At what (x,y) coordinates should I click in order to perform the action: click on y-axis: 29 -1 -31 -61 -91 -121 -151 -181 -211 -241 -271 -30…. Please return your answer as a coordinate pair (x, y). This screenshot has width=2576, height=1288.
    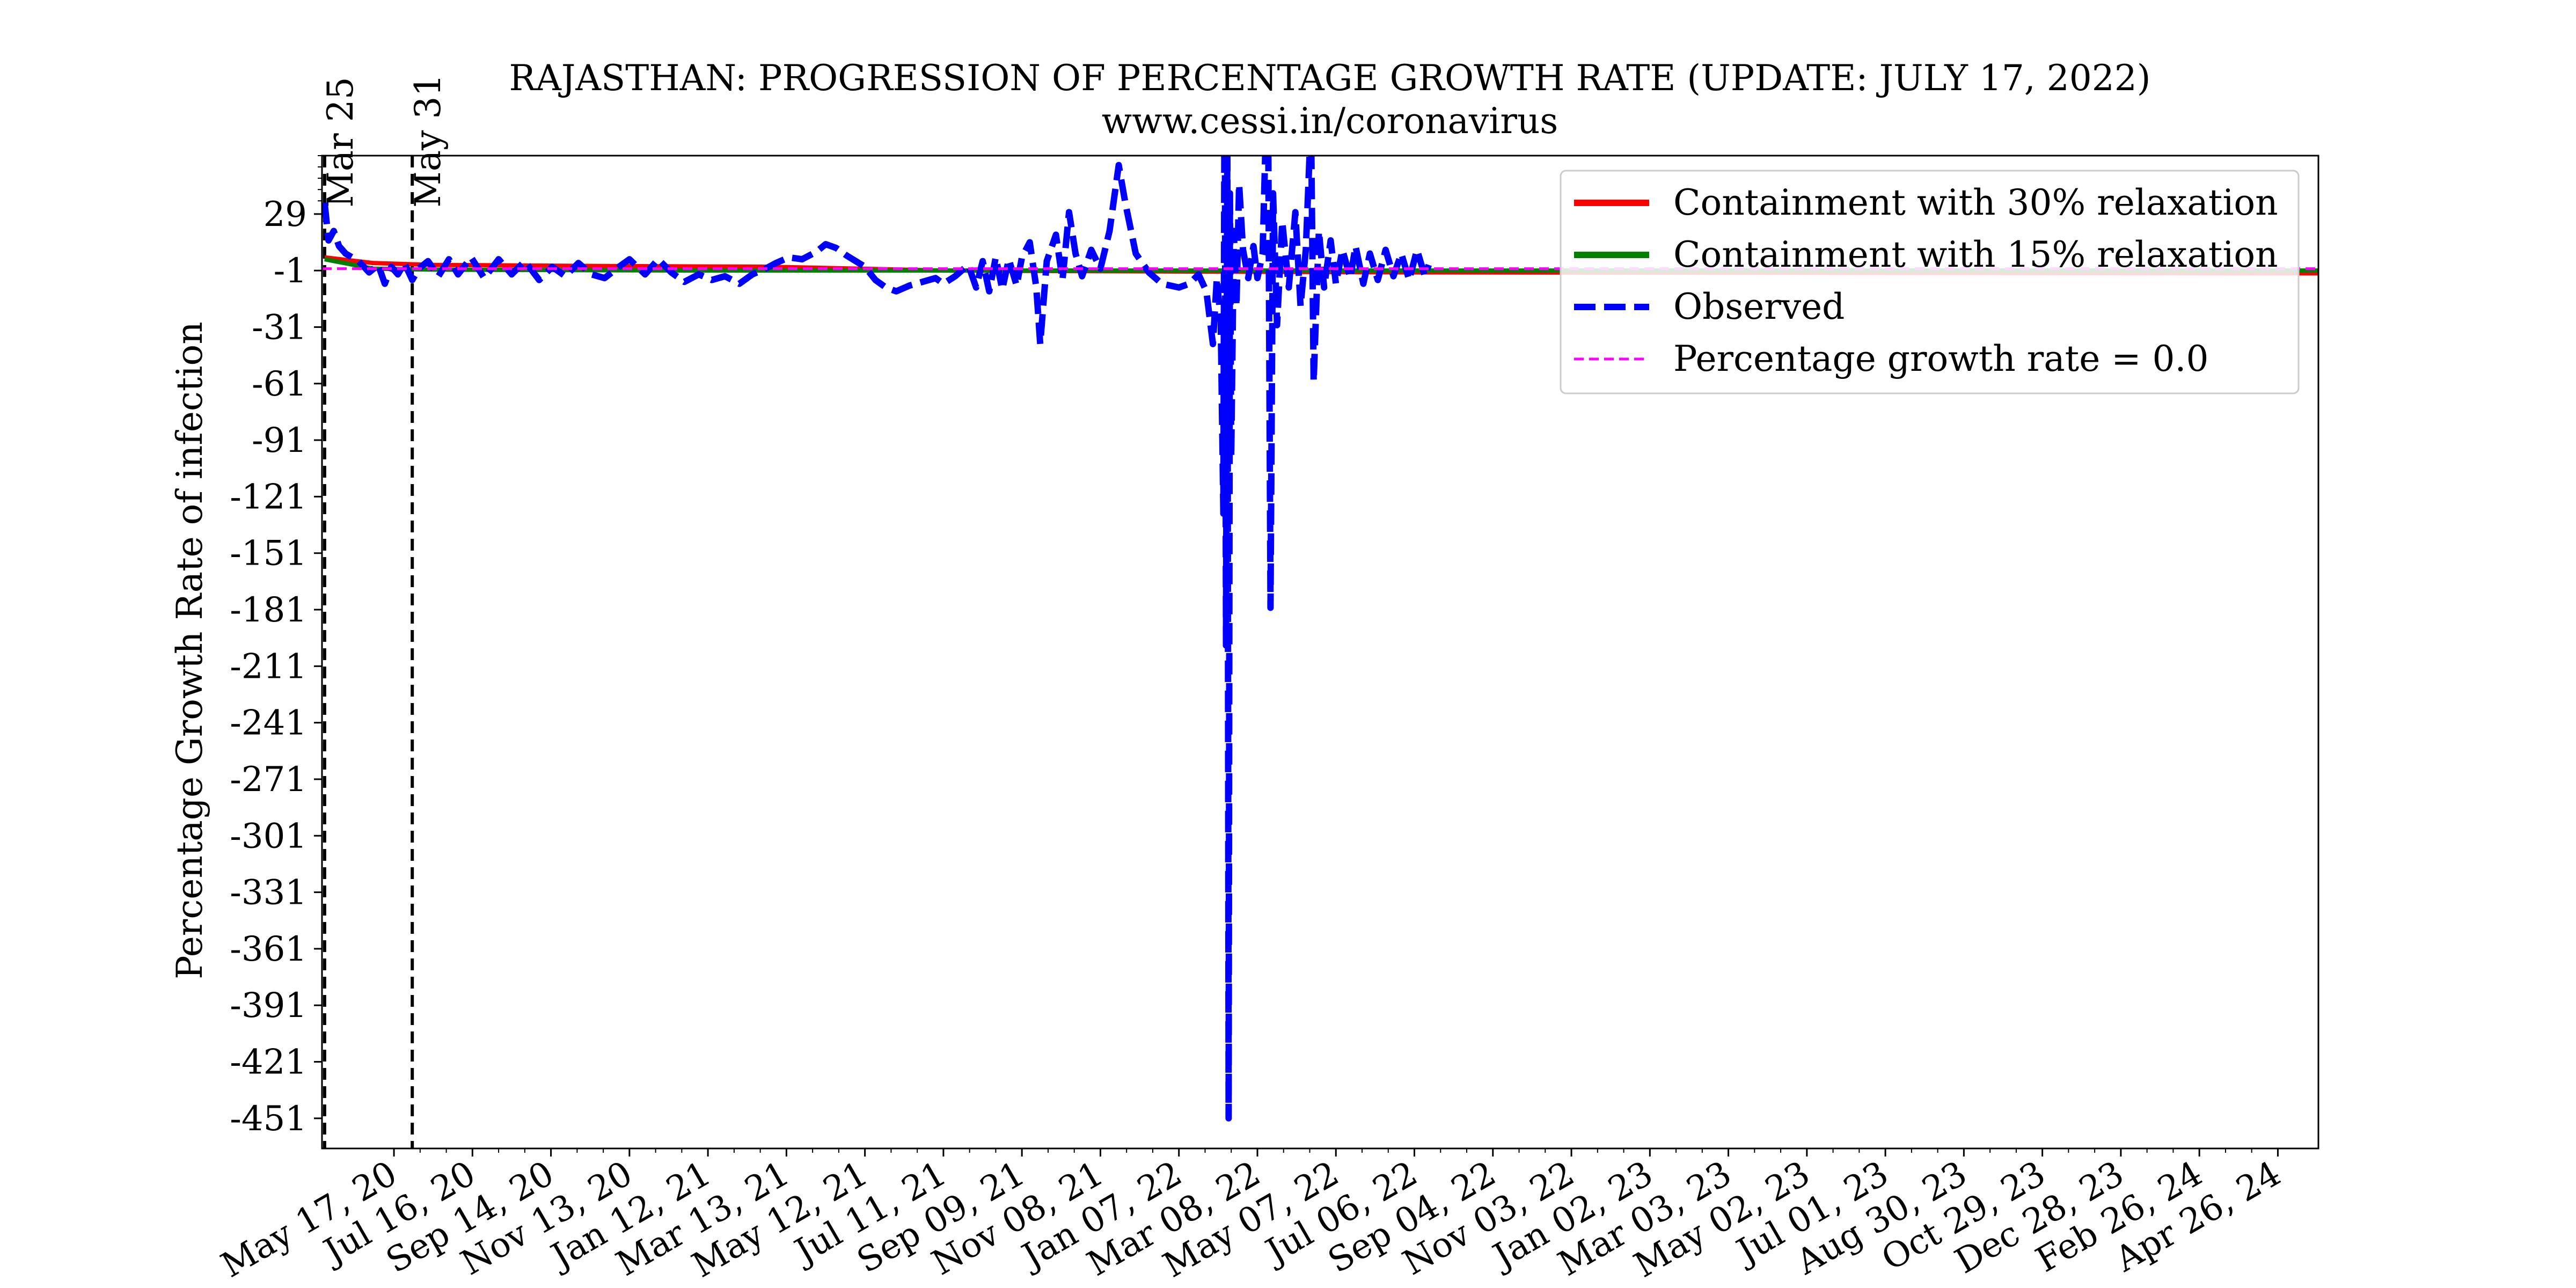
    Looking at the image, I should click on (276, 647).